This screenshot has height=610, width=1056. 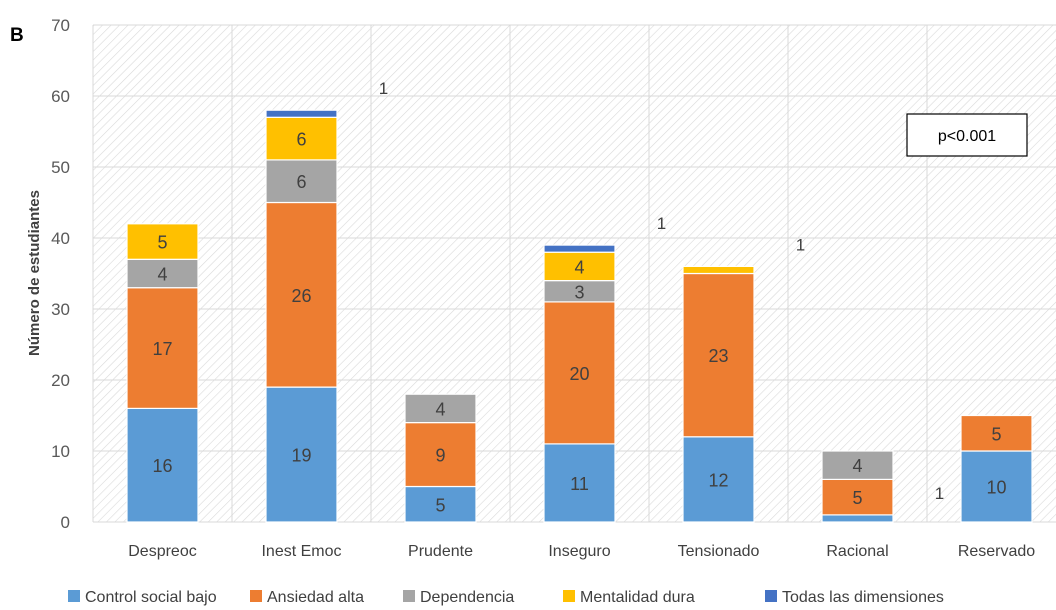 What do you see at coordinates (719, 551) in the screenshot?
I see `x-tick-label: Tensionado` at bounding box center [719, 551].